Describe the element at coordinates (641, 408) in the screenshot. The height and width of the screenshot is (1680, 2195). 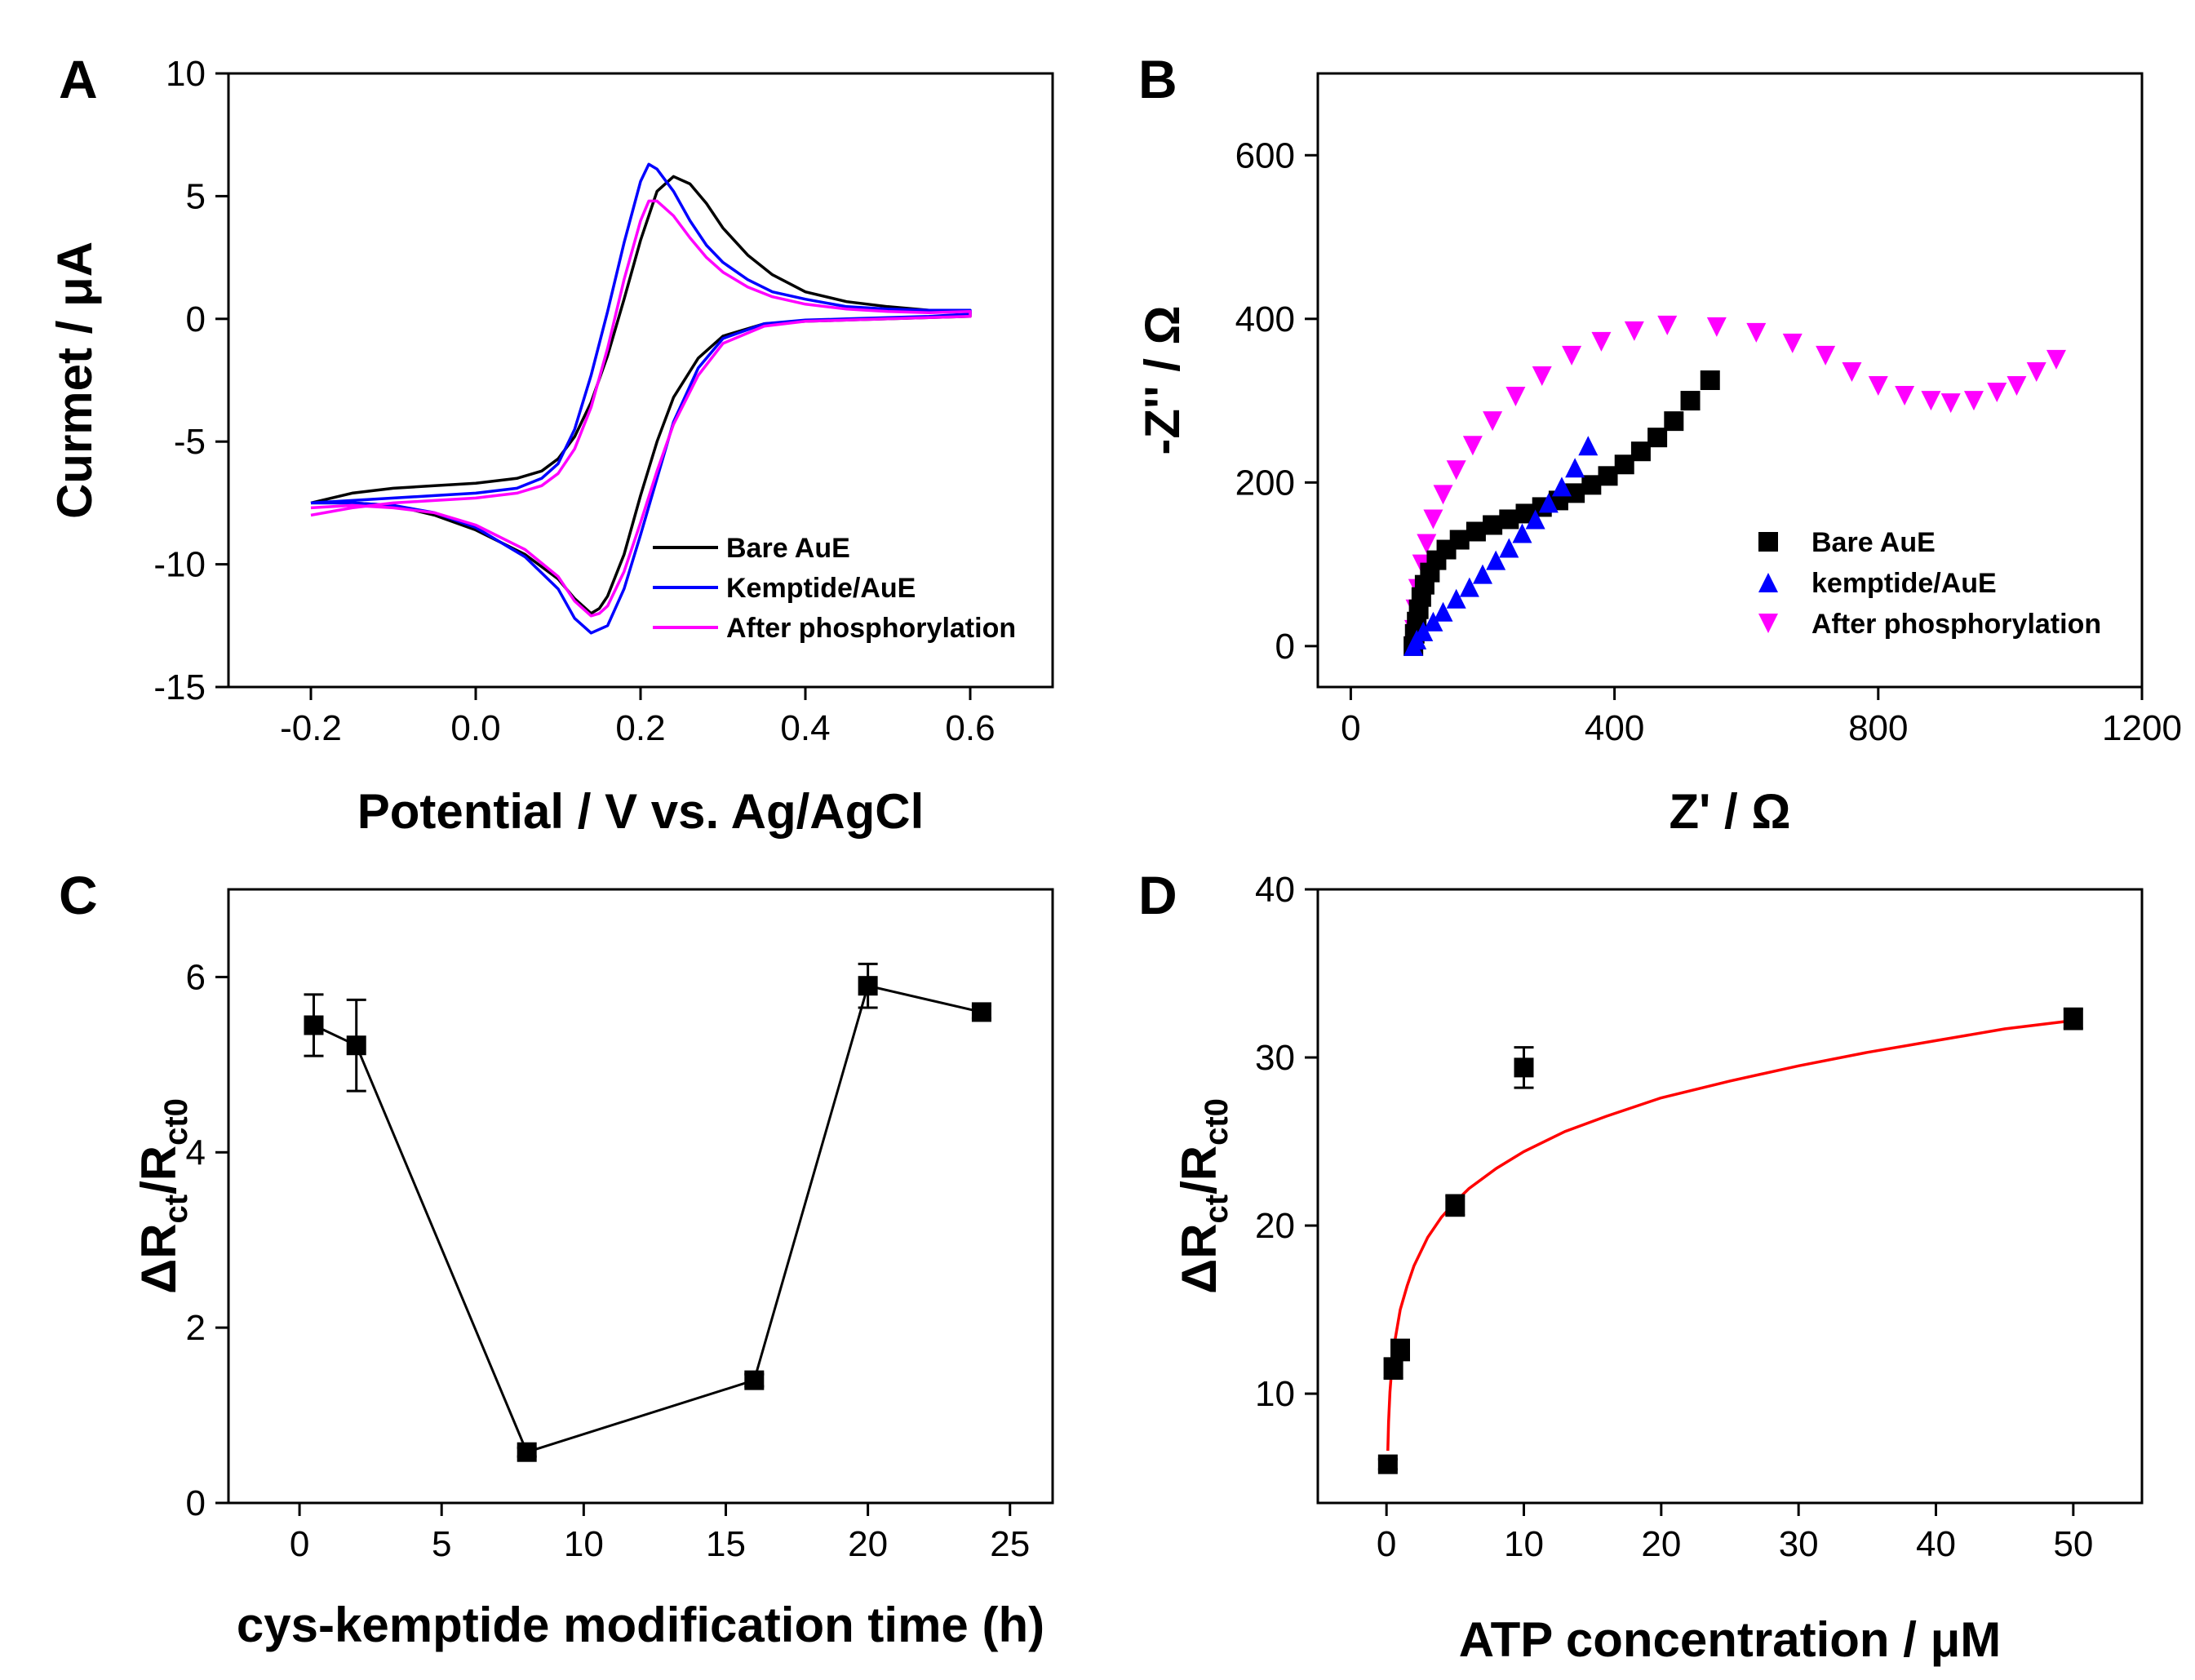
I see `series-line-phospho-a` at that location.